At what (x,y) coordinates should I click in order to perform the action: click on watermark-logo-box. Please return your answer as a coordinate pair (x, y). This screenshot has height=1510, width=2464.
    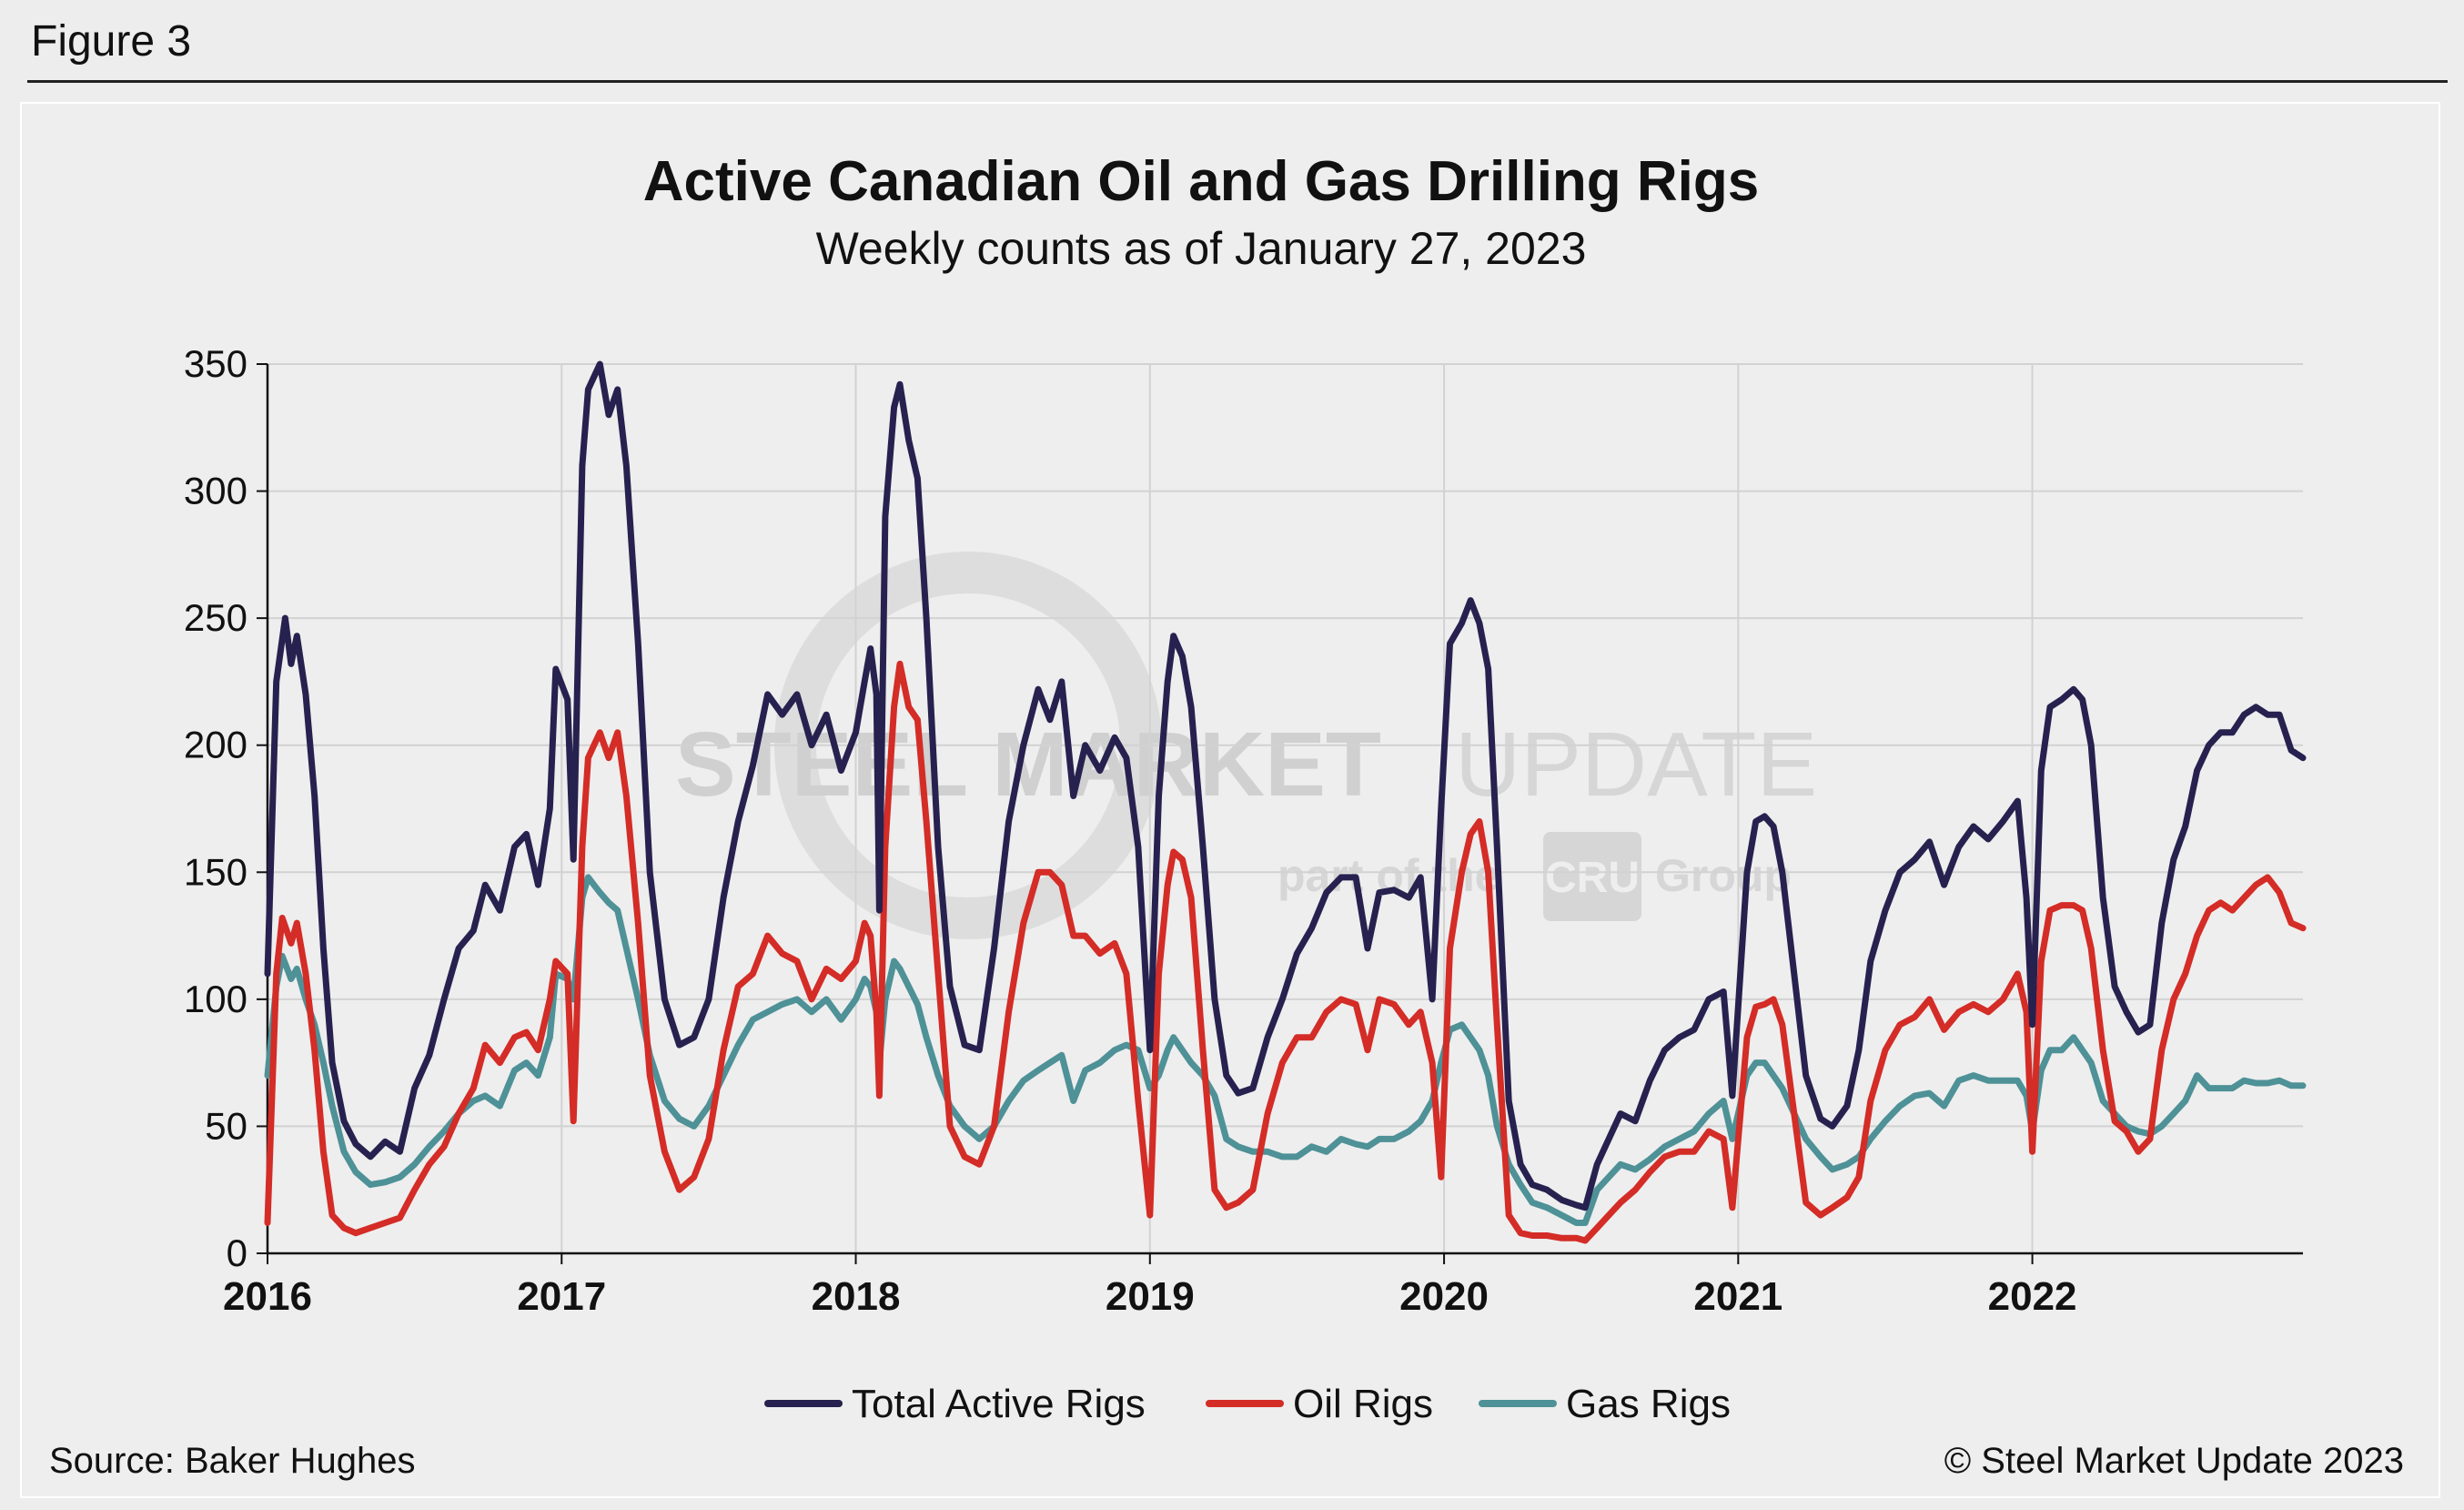
    Looking at the image, I should click on (1592, 876).